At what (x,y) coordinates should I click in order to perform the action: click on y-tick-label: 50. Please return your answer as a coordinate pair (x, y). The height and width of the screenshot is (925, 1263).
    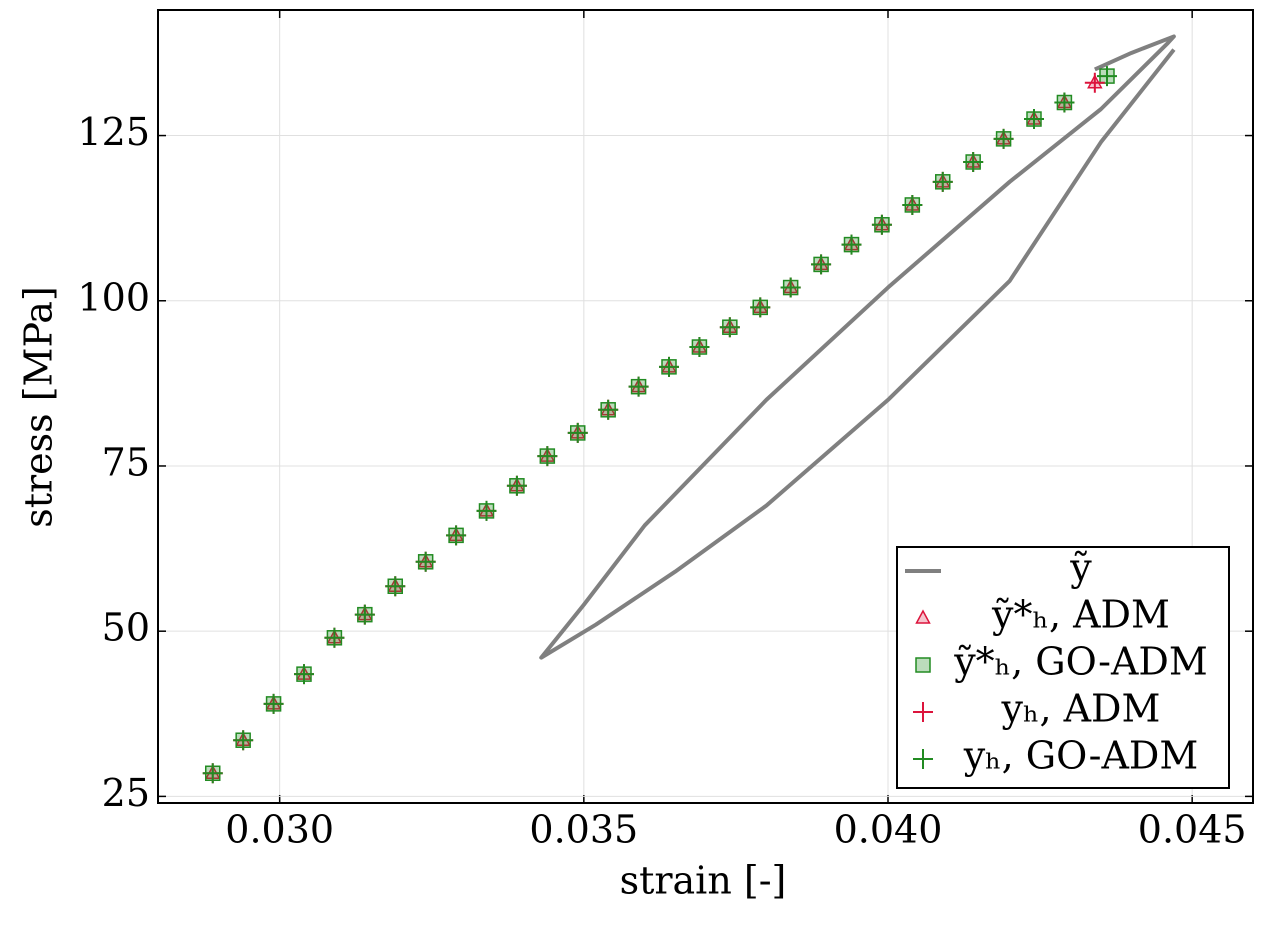
    Looking at the image, I should click on (126, 628).